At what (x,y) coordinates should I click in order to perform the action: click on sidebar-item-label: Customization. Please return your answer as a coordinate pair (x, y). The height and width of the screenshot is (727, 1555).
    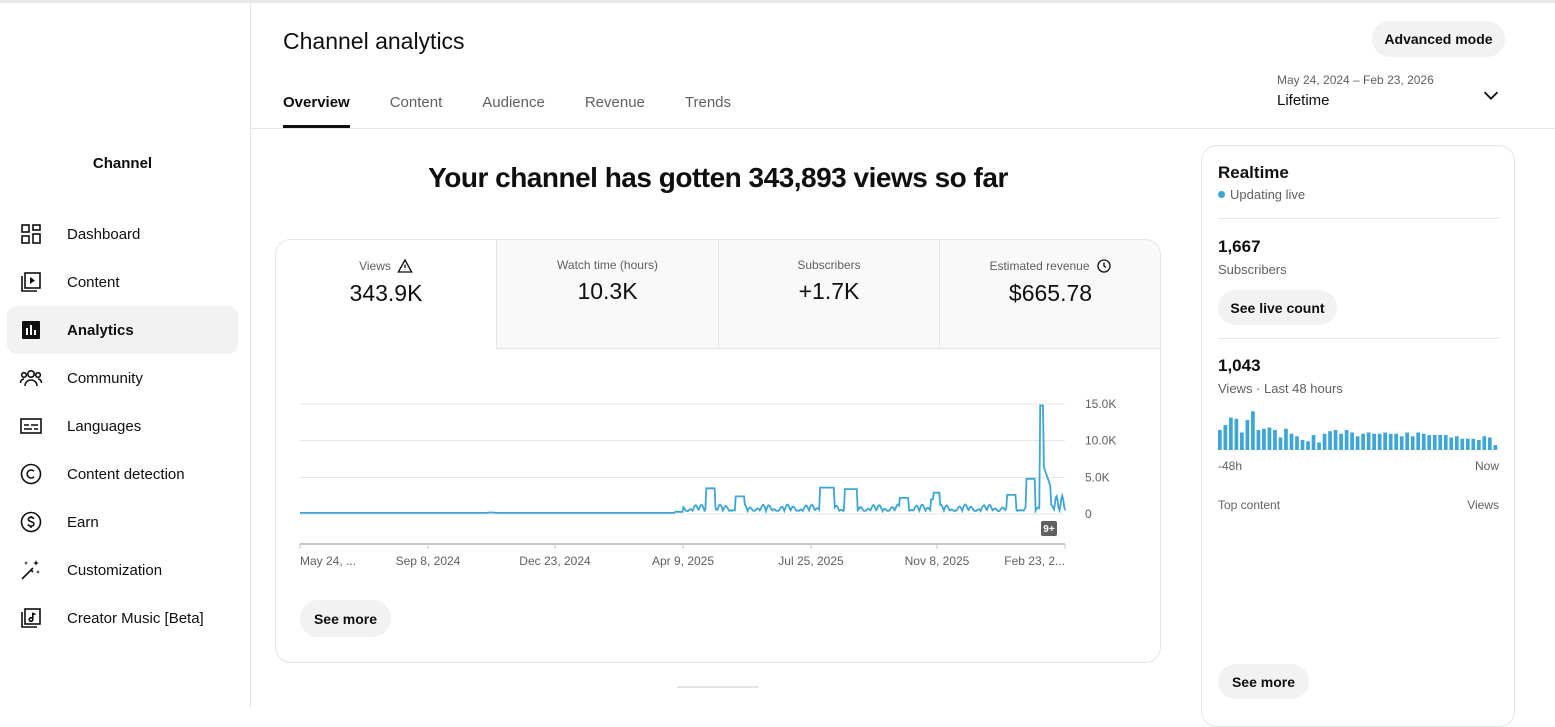
    Looking at the image, I should click on (115, 570).